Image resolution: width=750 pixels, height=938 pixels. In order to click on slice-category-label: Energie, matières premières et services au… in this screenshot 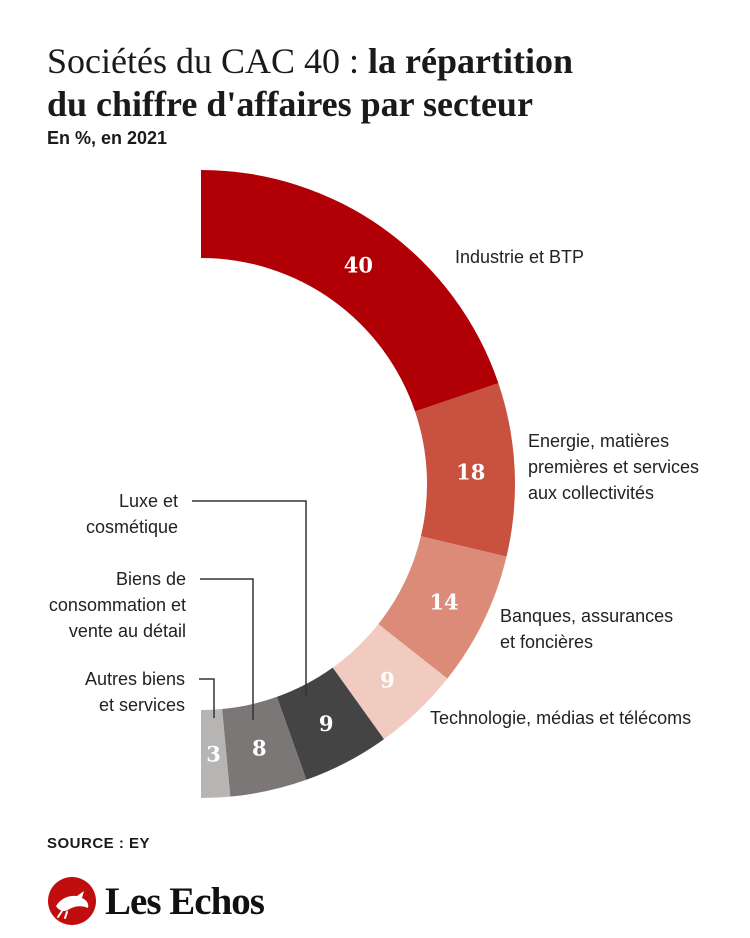, I will do `click(613, 467)`.